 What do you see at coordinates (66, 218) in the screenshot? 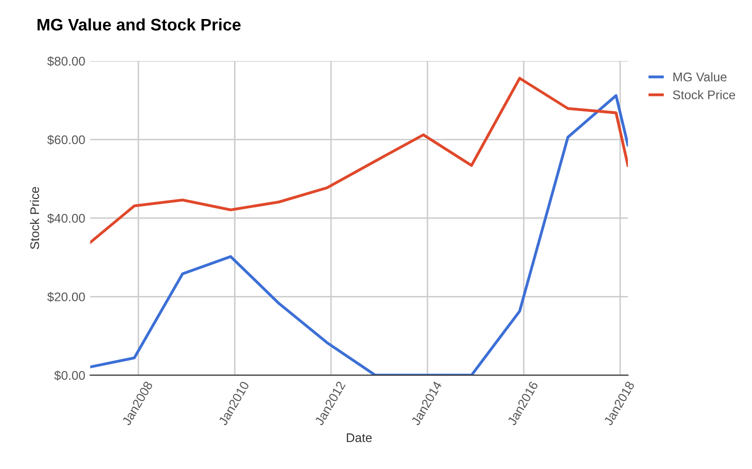
I see `y-tick-label: $40.00` at bounding box center [66, 218].